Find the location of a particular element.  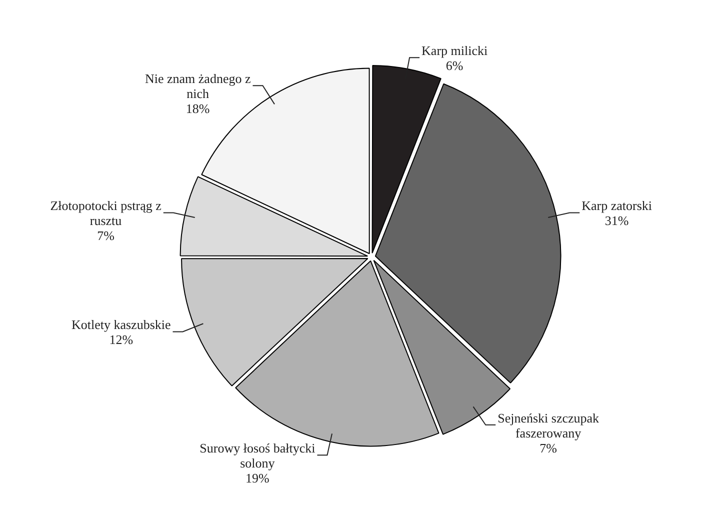

data-label: 6% is located at coordinates (455, 66).